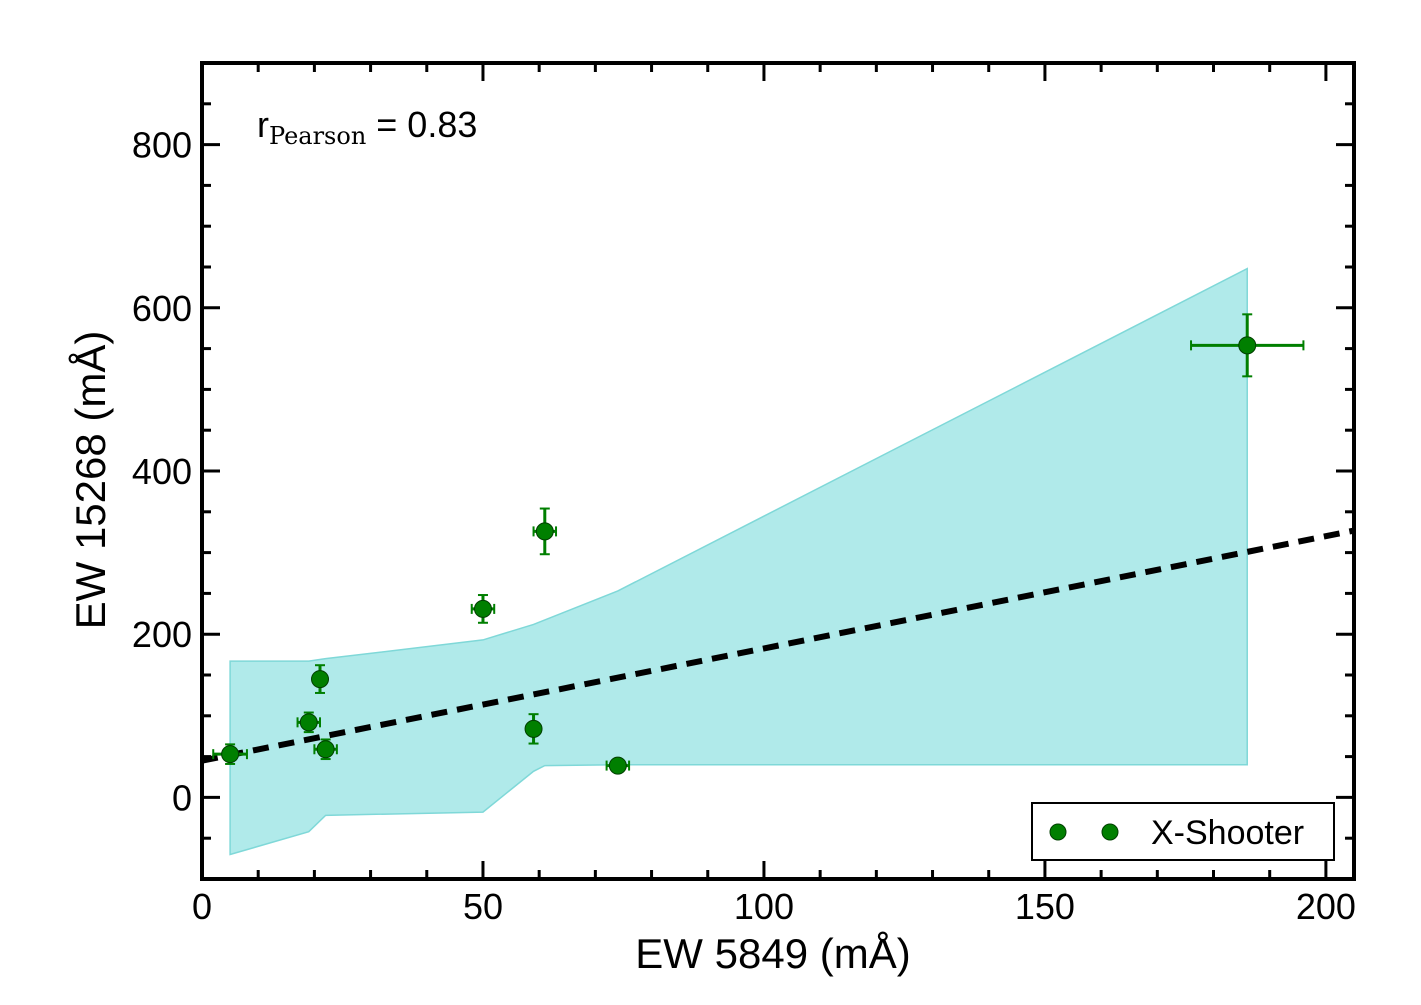 The height and width of the screenshot is (1005, 1421). I want to click on pearson-annotation: rPearson = 0.83, so click(367, 127).